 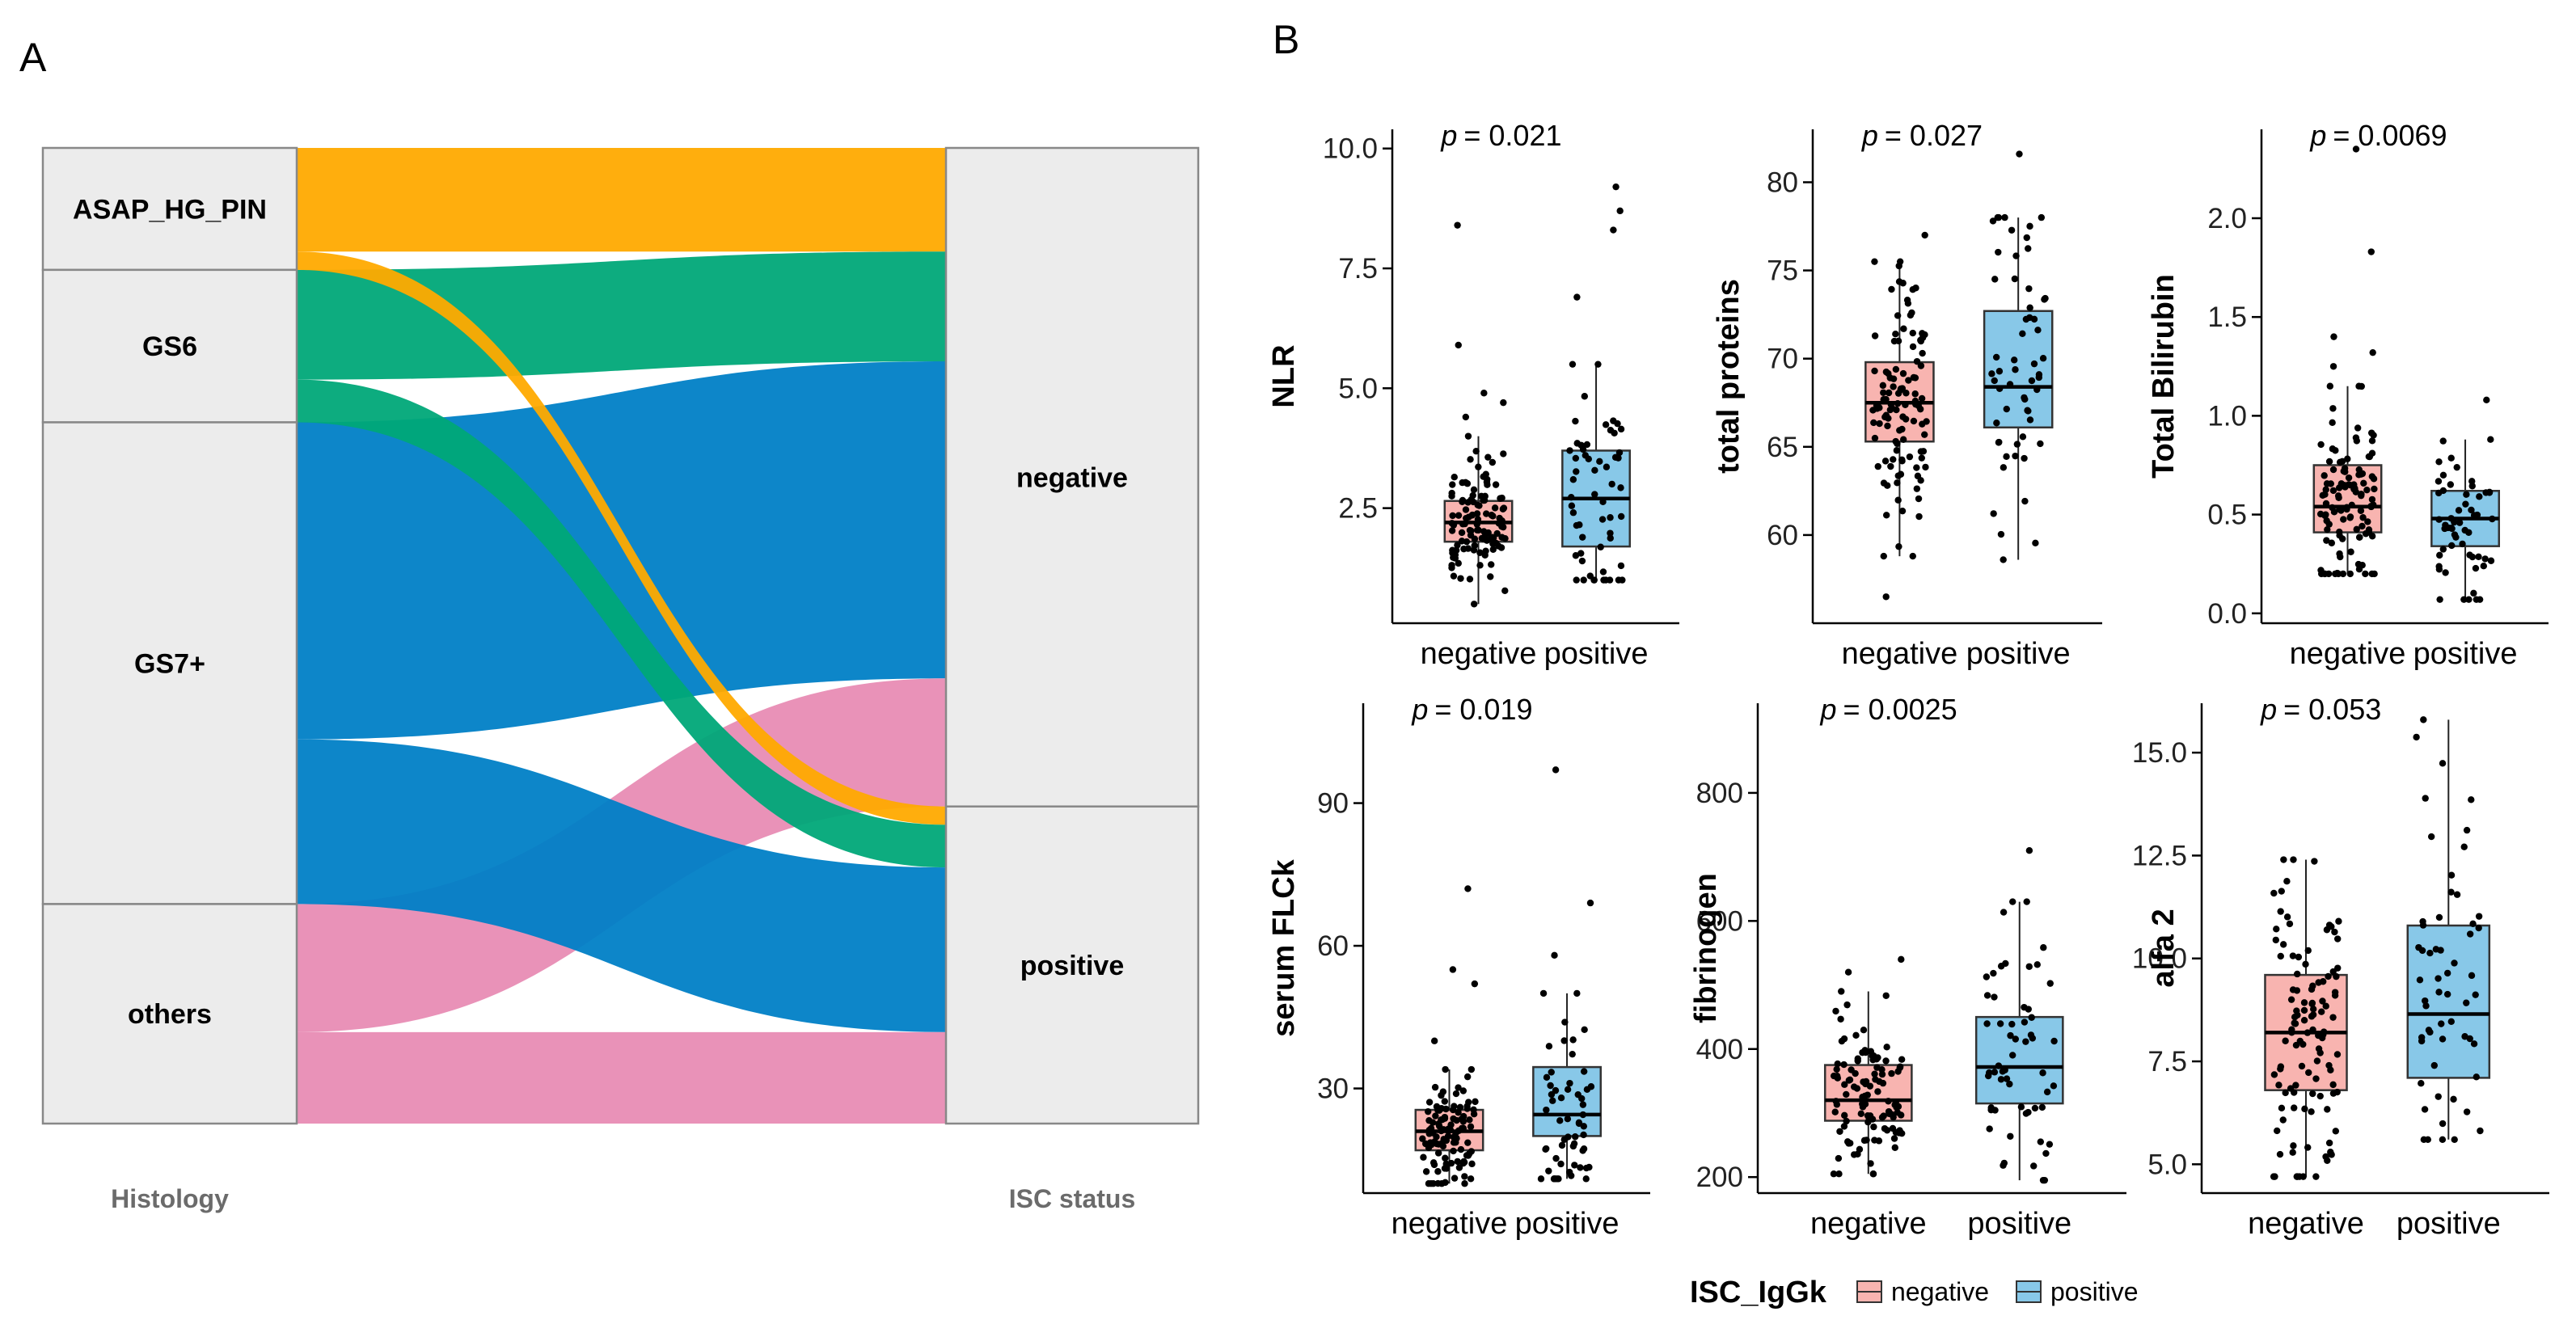 I want to click on flow-gs7-pos, so click(x=621, y=885).